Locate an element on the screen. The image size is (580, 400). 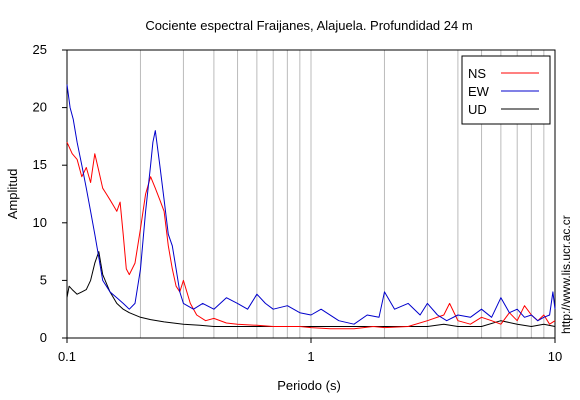
y-tick-label: 5 is located at coordinates (43, 279).